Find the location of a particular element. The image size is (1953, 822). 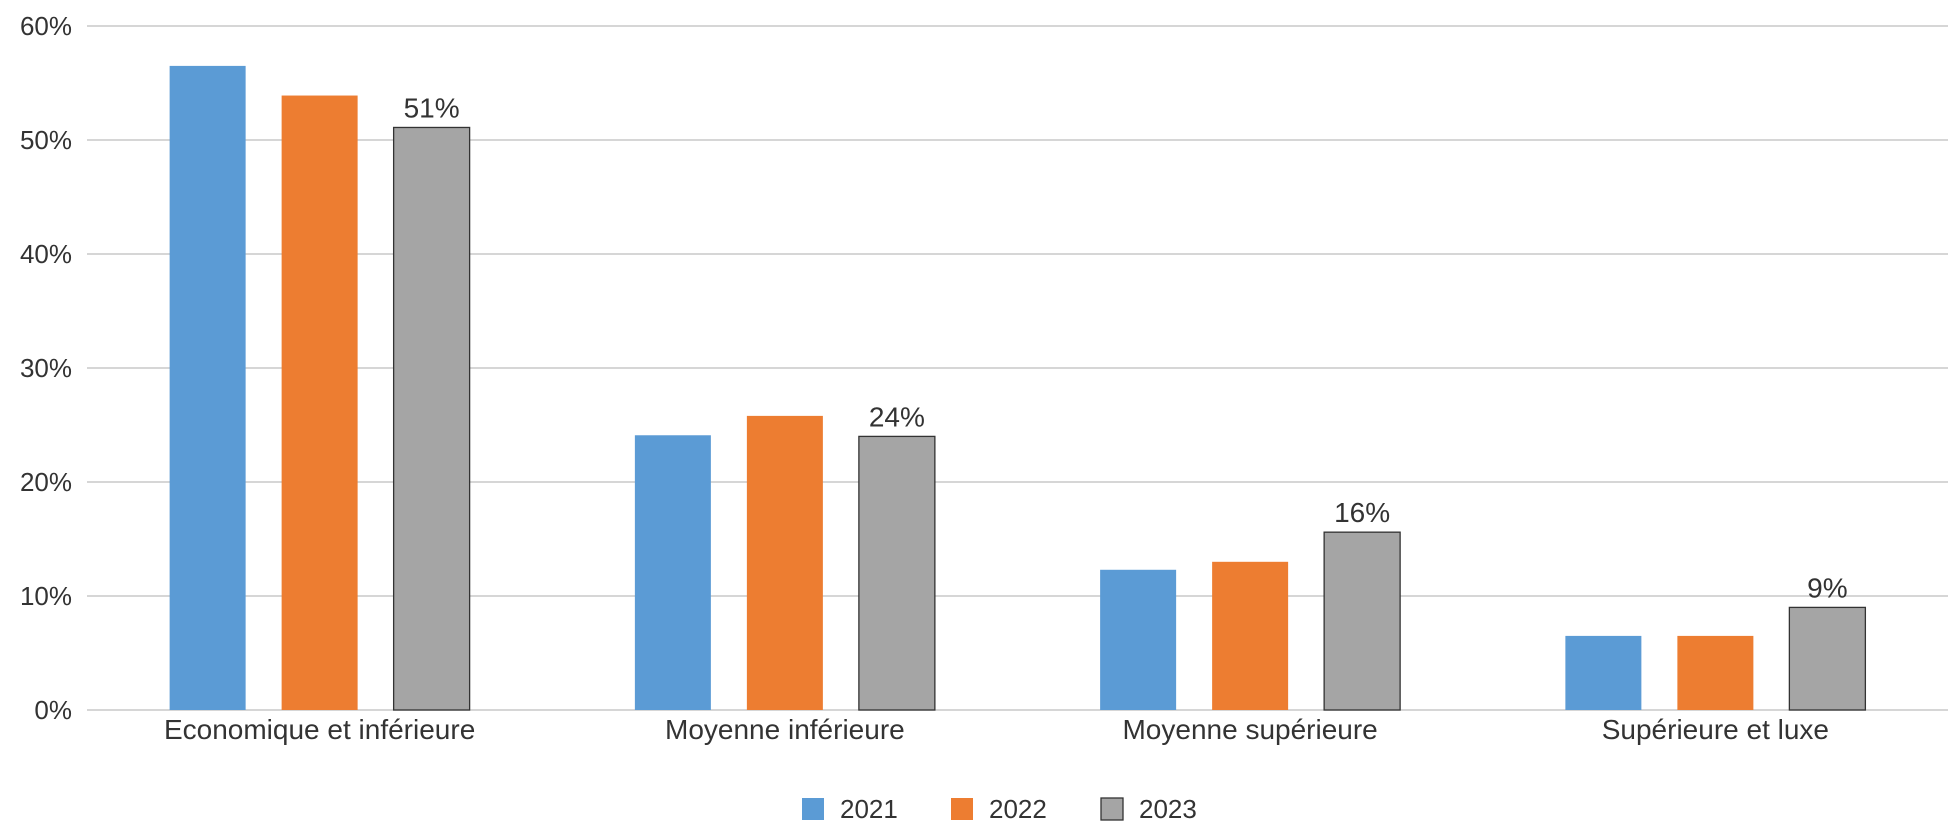

data-label: 9% is located at coordinates (1827, 587).